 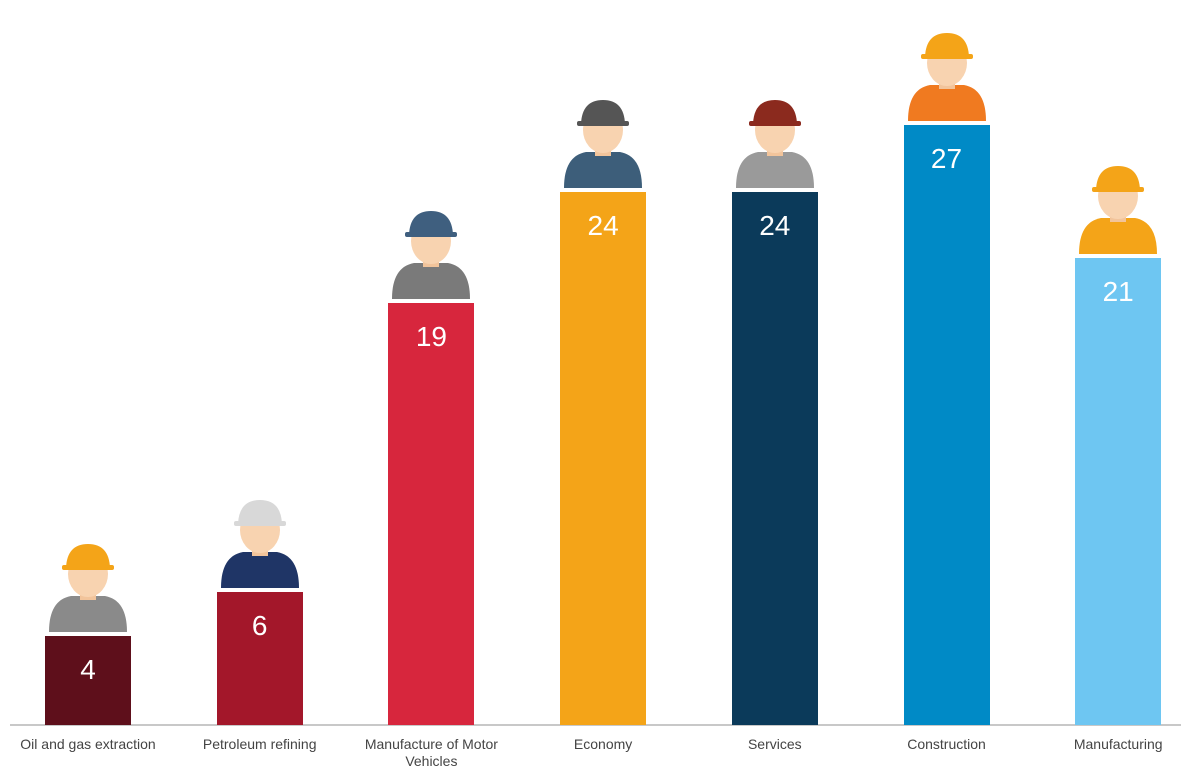 I want to click on x-tick-label: Petroleum refining, so click(x=259, y=744).